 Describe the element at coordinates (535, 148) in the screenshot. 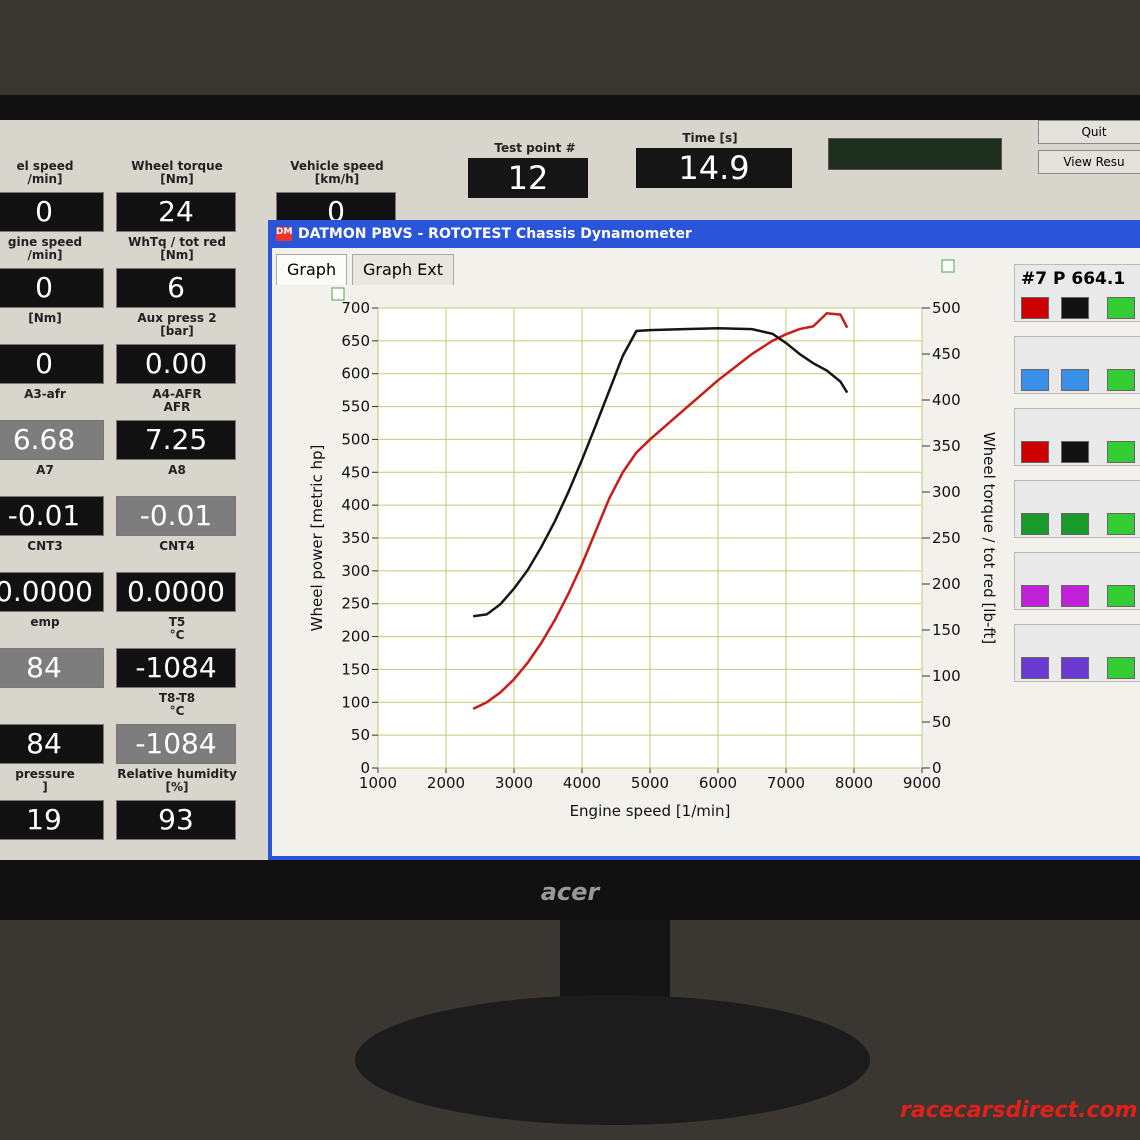

I see `test-point-label: Test point #` at that location.